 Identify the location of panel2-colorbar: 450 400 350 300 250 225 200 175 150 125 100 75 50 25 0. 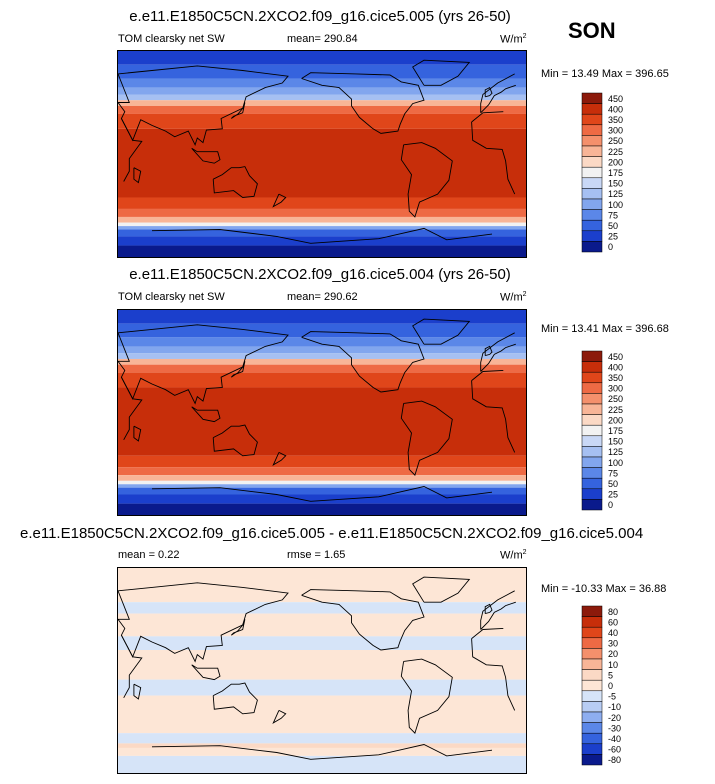
(611, 432).